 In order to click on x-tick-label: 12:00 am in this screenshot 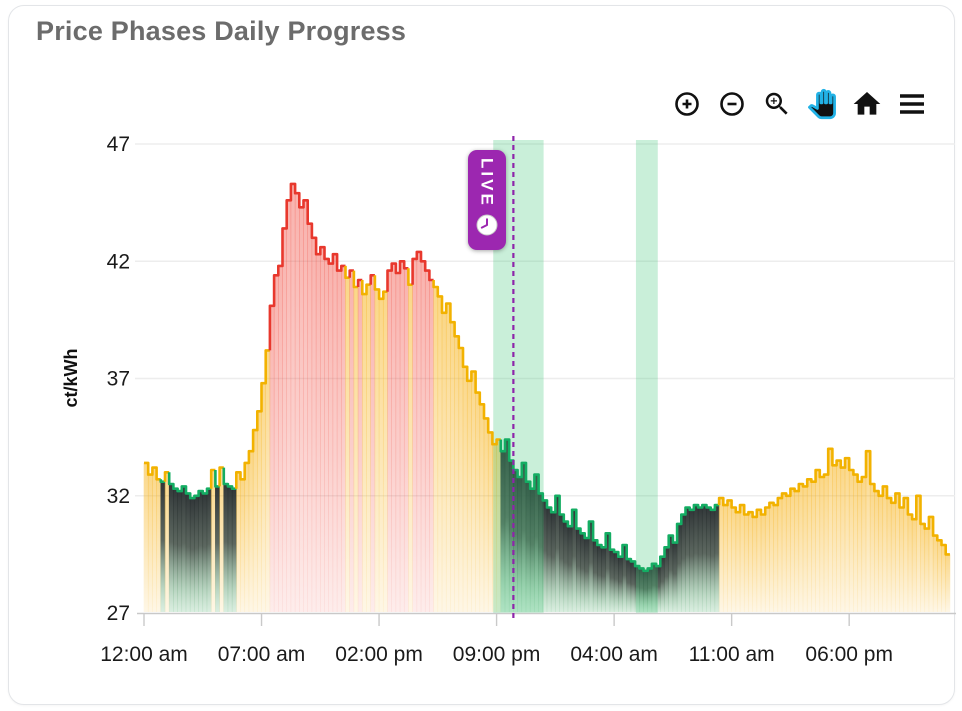, I will do `click(144, 654)`.